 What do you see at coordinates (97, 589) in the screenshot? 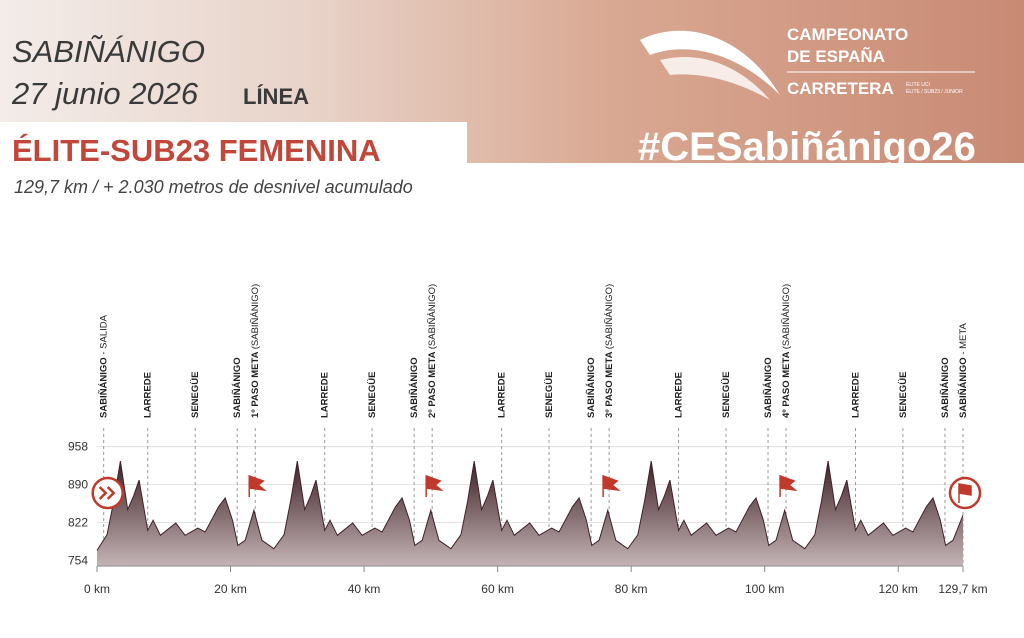
I see `x-tick-label: 0 km` at bounding box center [97, 589].